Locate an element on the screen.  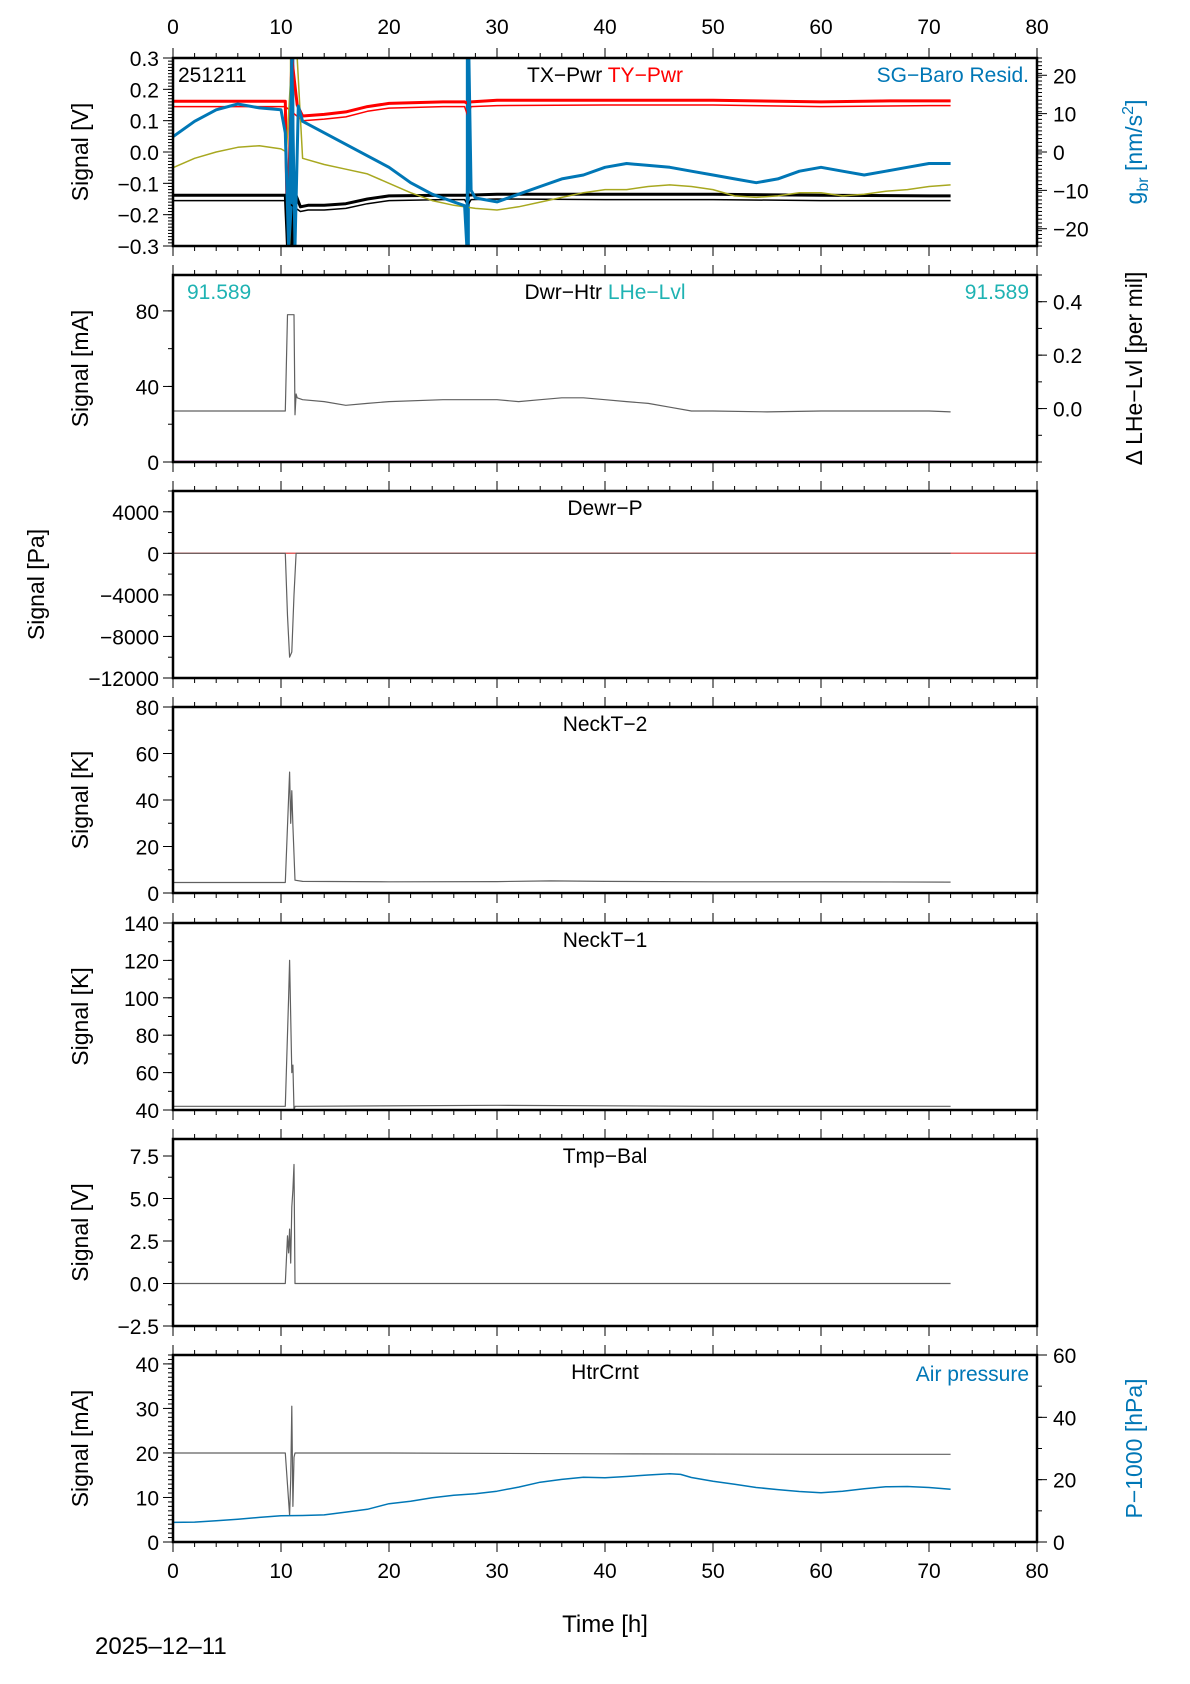
series-line-tx-pwr-lower is located at coordinates (562, 205).